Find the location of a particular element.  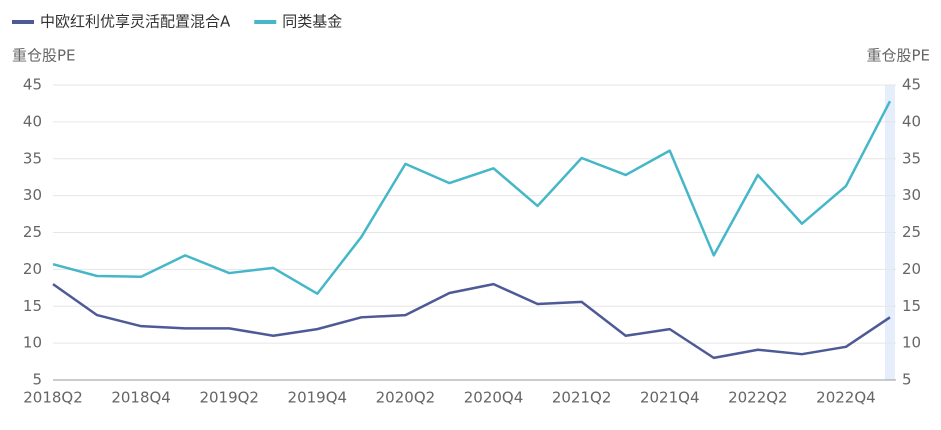

y-axis-title: 重仓股PE is located at coordinates (44, 56).